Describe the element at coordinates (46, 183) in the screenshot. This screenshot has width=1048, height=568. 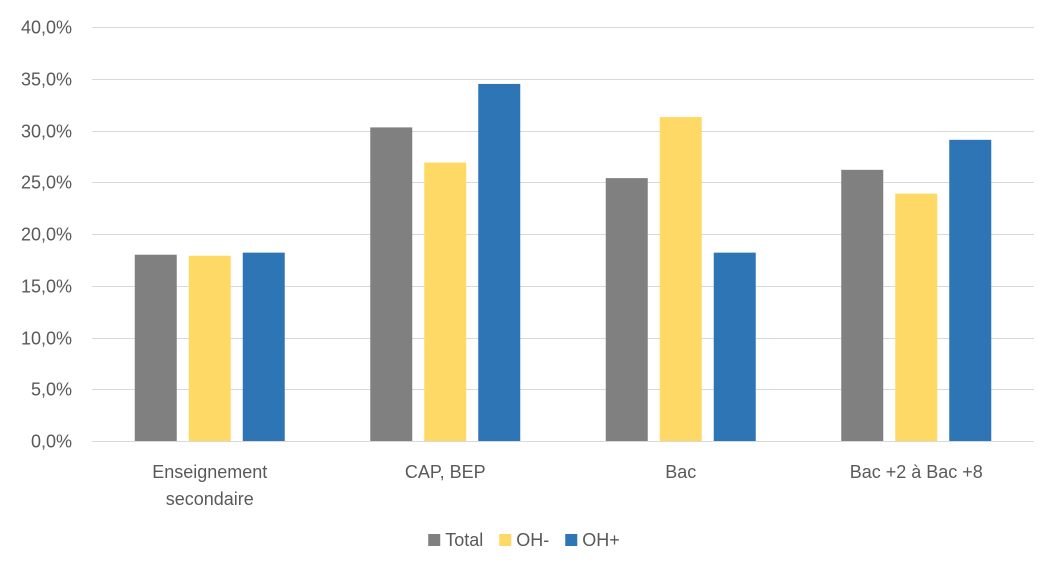
I see `y-tick-label: 25,0%` at that location.